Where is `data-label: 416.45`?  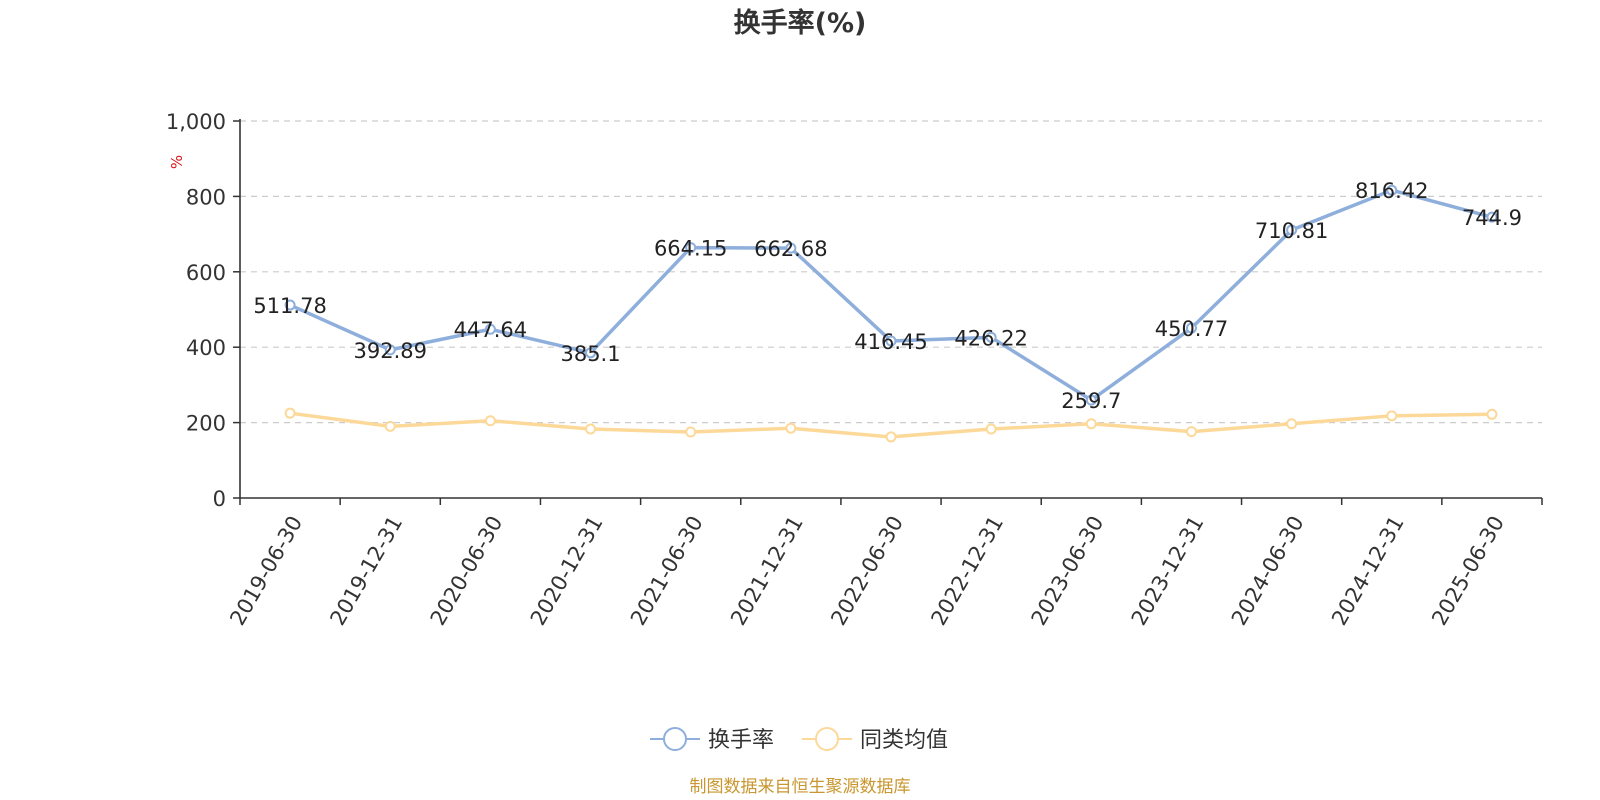
data-label: 416.45 is located at coordinates (890, 342).